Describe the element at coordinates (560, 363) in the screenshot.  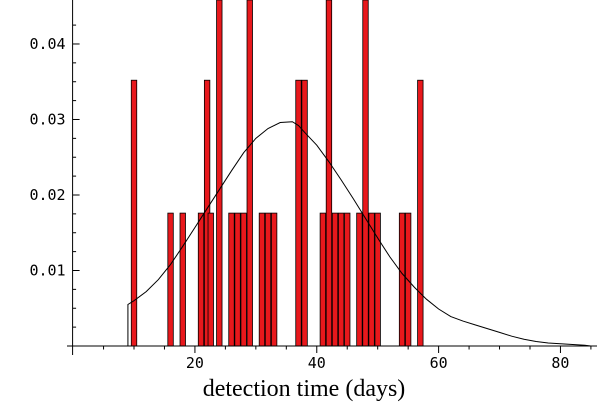
I see `x-tick-label: 80` at that location.